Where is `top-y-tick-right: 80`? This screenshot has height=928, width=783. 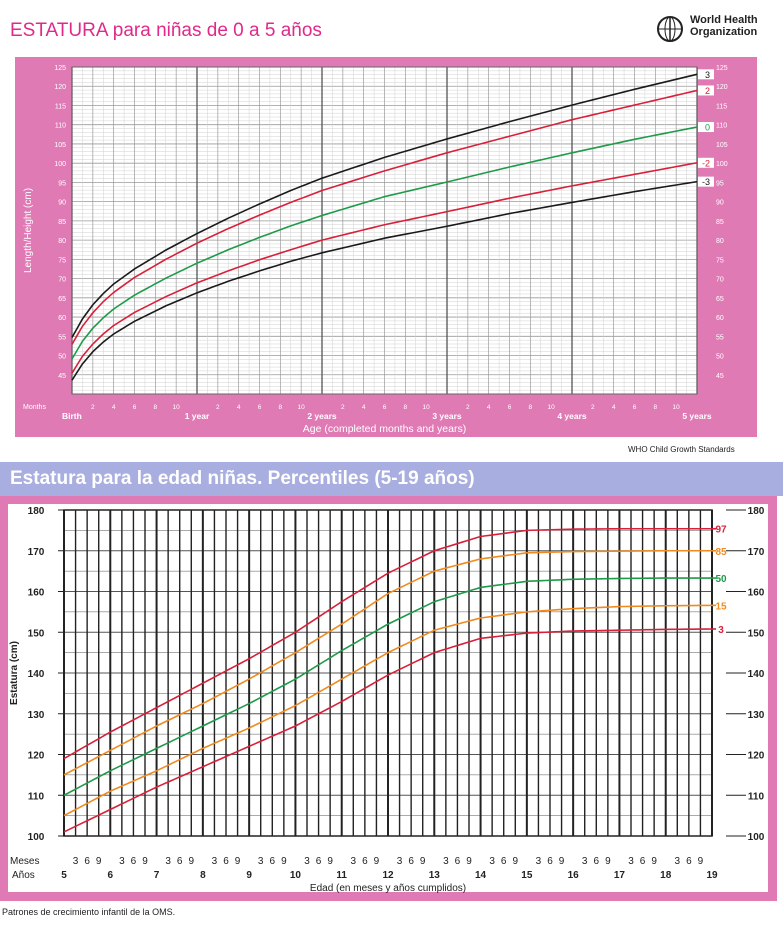
top-y-tick-right: 80 is located at coordinates (720, 241).